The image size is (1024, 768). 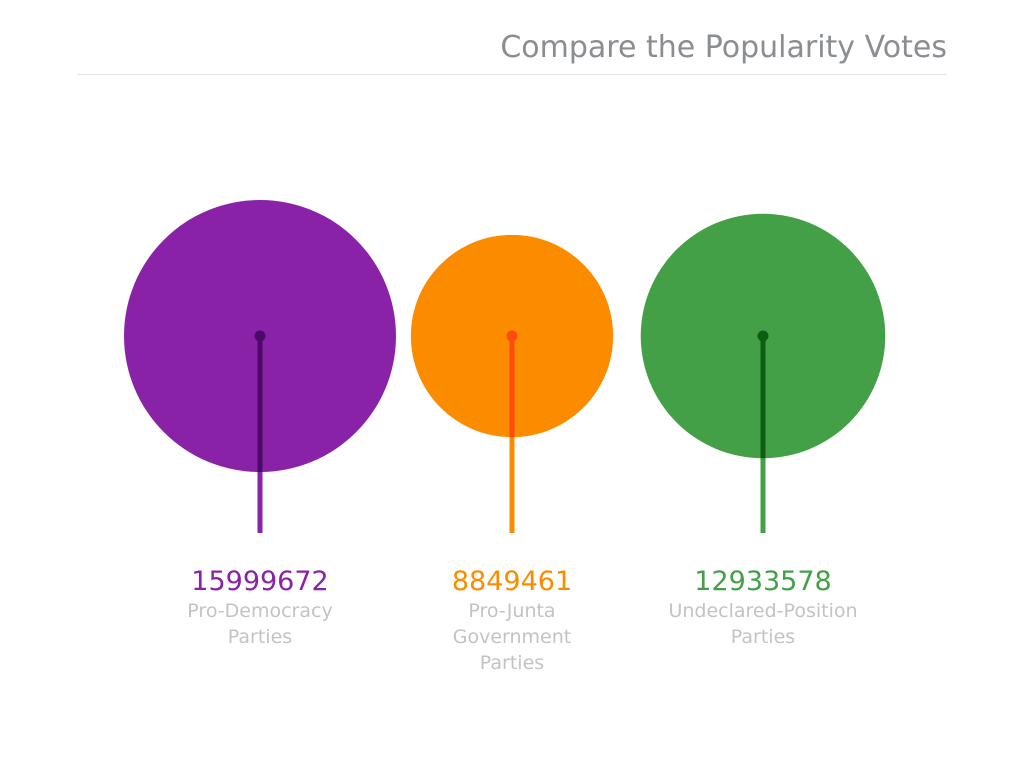 I want to click on value-label: 8849461, so click(x=512, y=581).